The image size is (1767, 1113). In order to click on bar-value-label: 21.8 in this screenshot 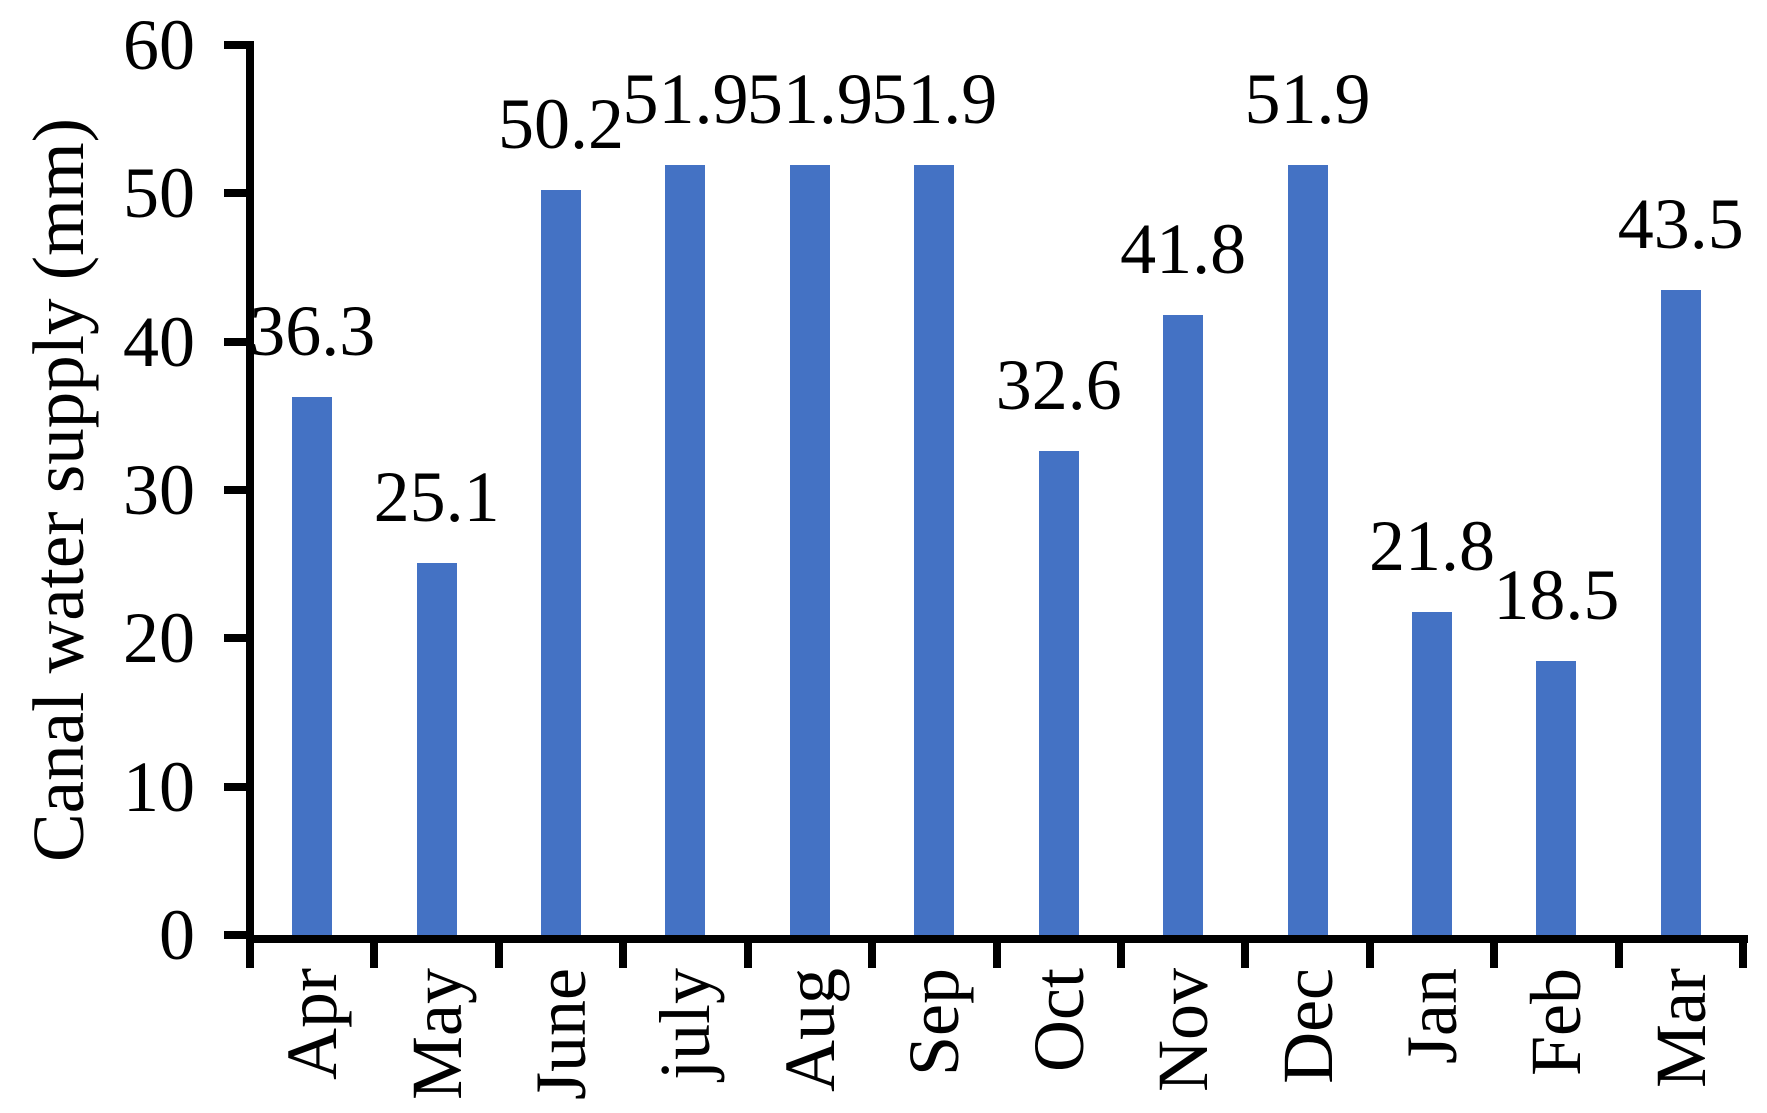, I will do `click(1431, 545)`.